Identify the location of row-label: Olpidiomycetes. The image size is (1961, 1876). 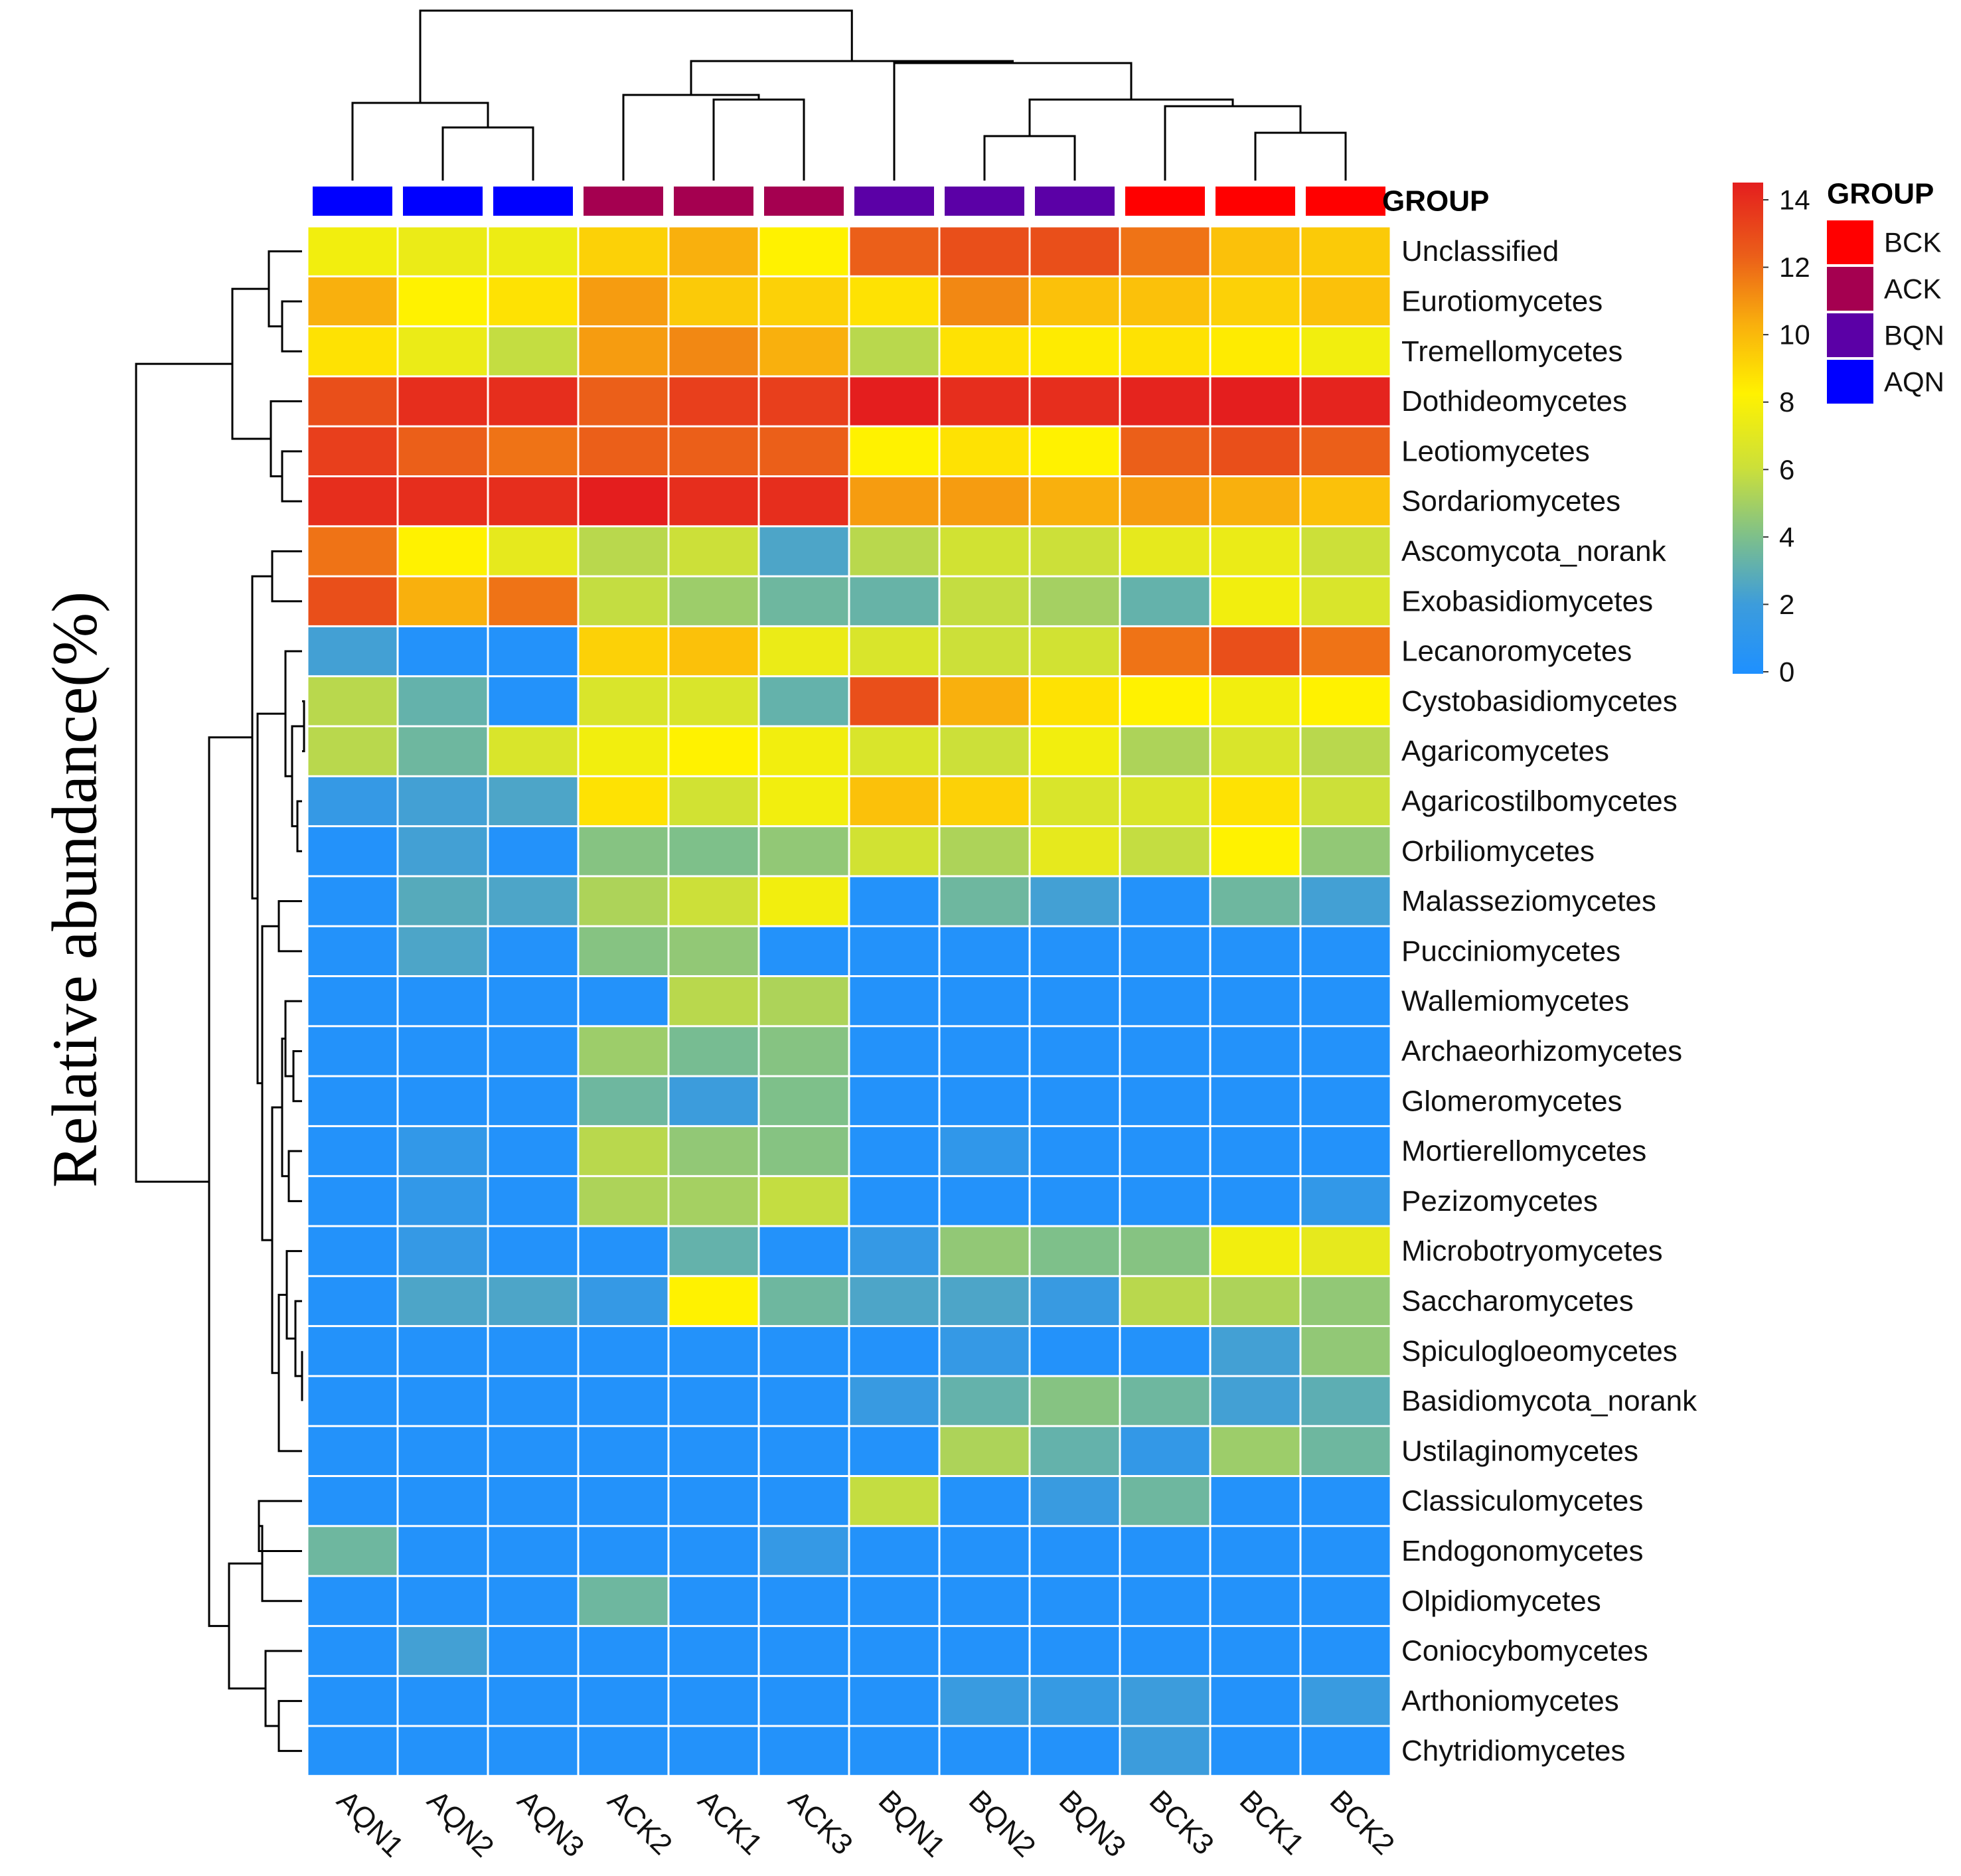
(1501, 1601).